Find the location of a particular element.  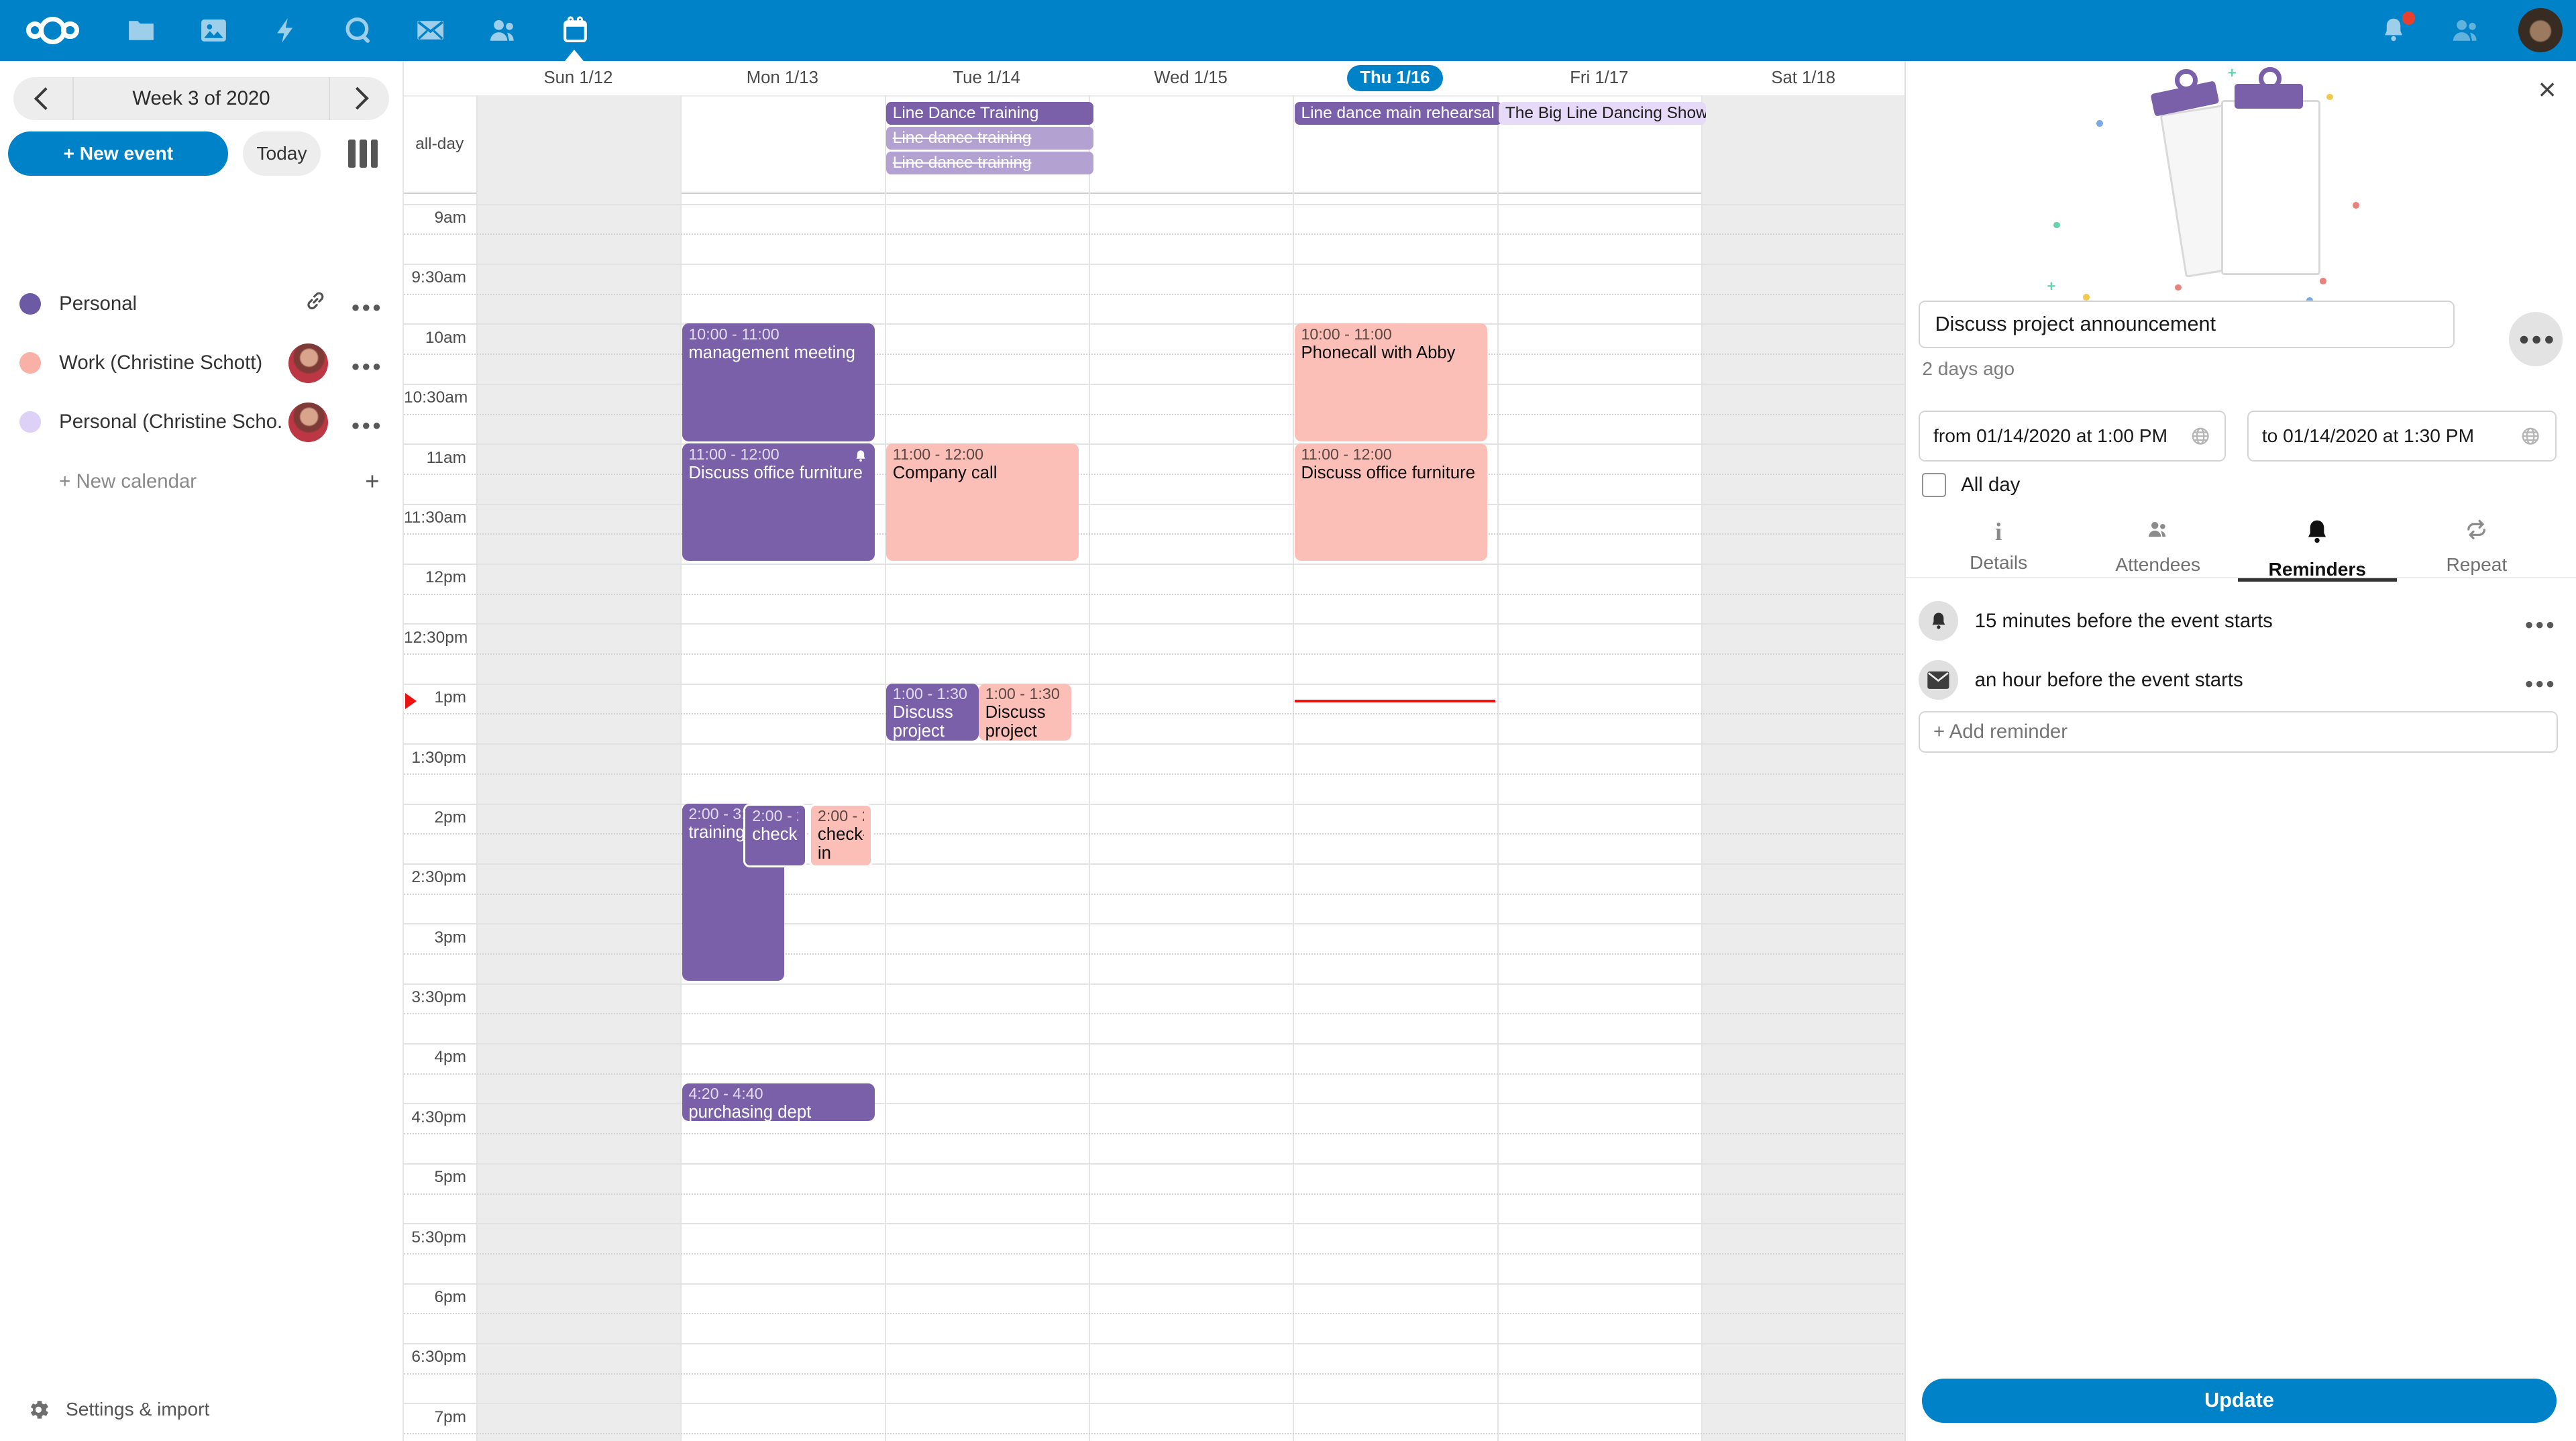

photos-app-icon is located at coordinates (213, 30).